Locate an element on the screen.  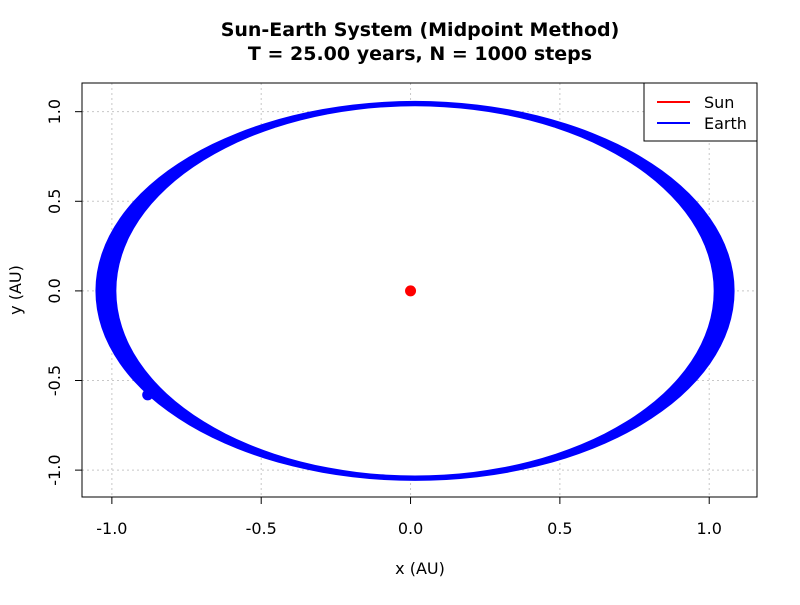
legend: Sun Earth is located at coordinates (700, 112).